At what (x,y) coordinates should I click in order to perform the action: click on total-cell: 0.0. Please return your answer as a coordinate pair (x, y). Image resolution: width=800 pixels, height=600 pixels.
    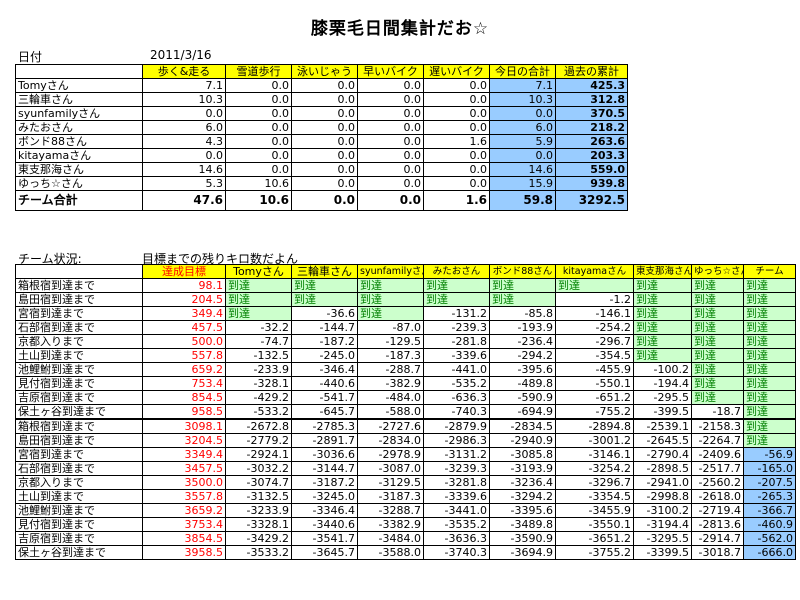
    Looking at the image, I should click on (324, 200).